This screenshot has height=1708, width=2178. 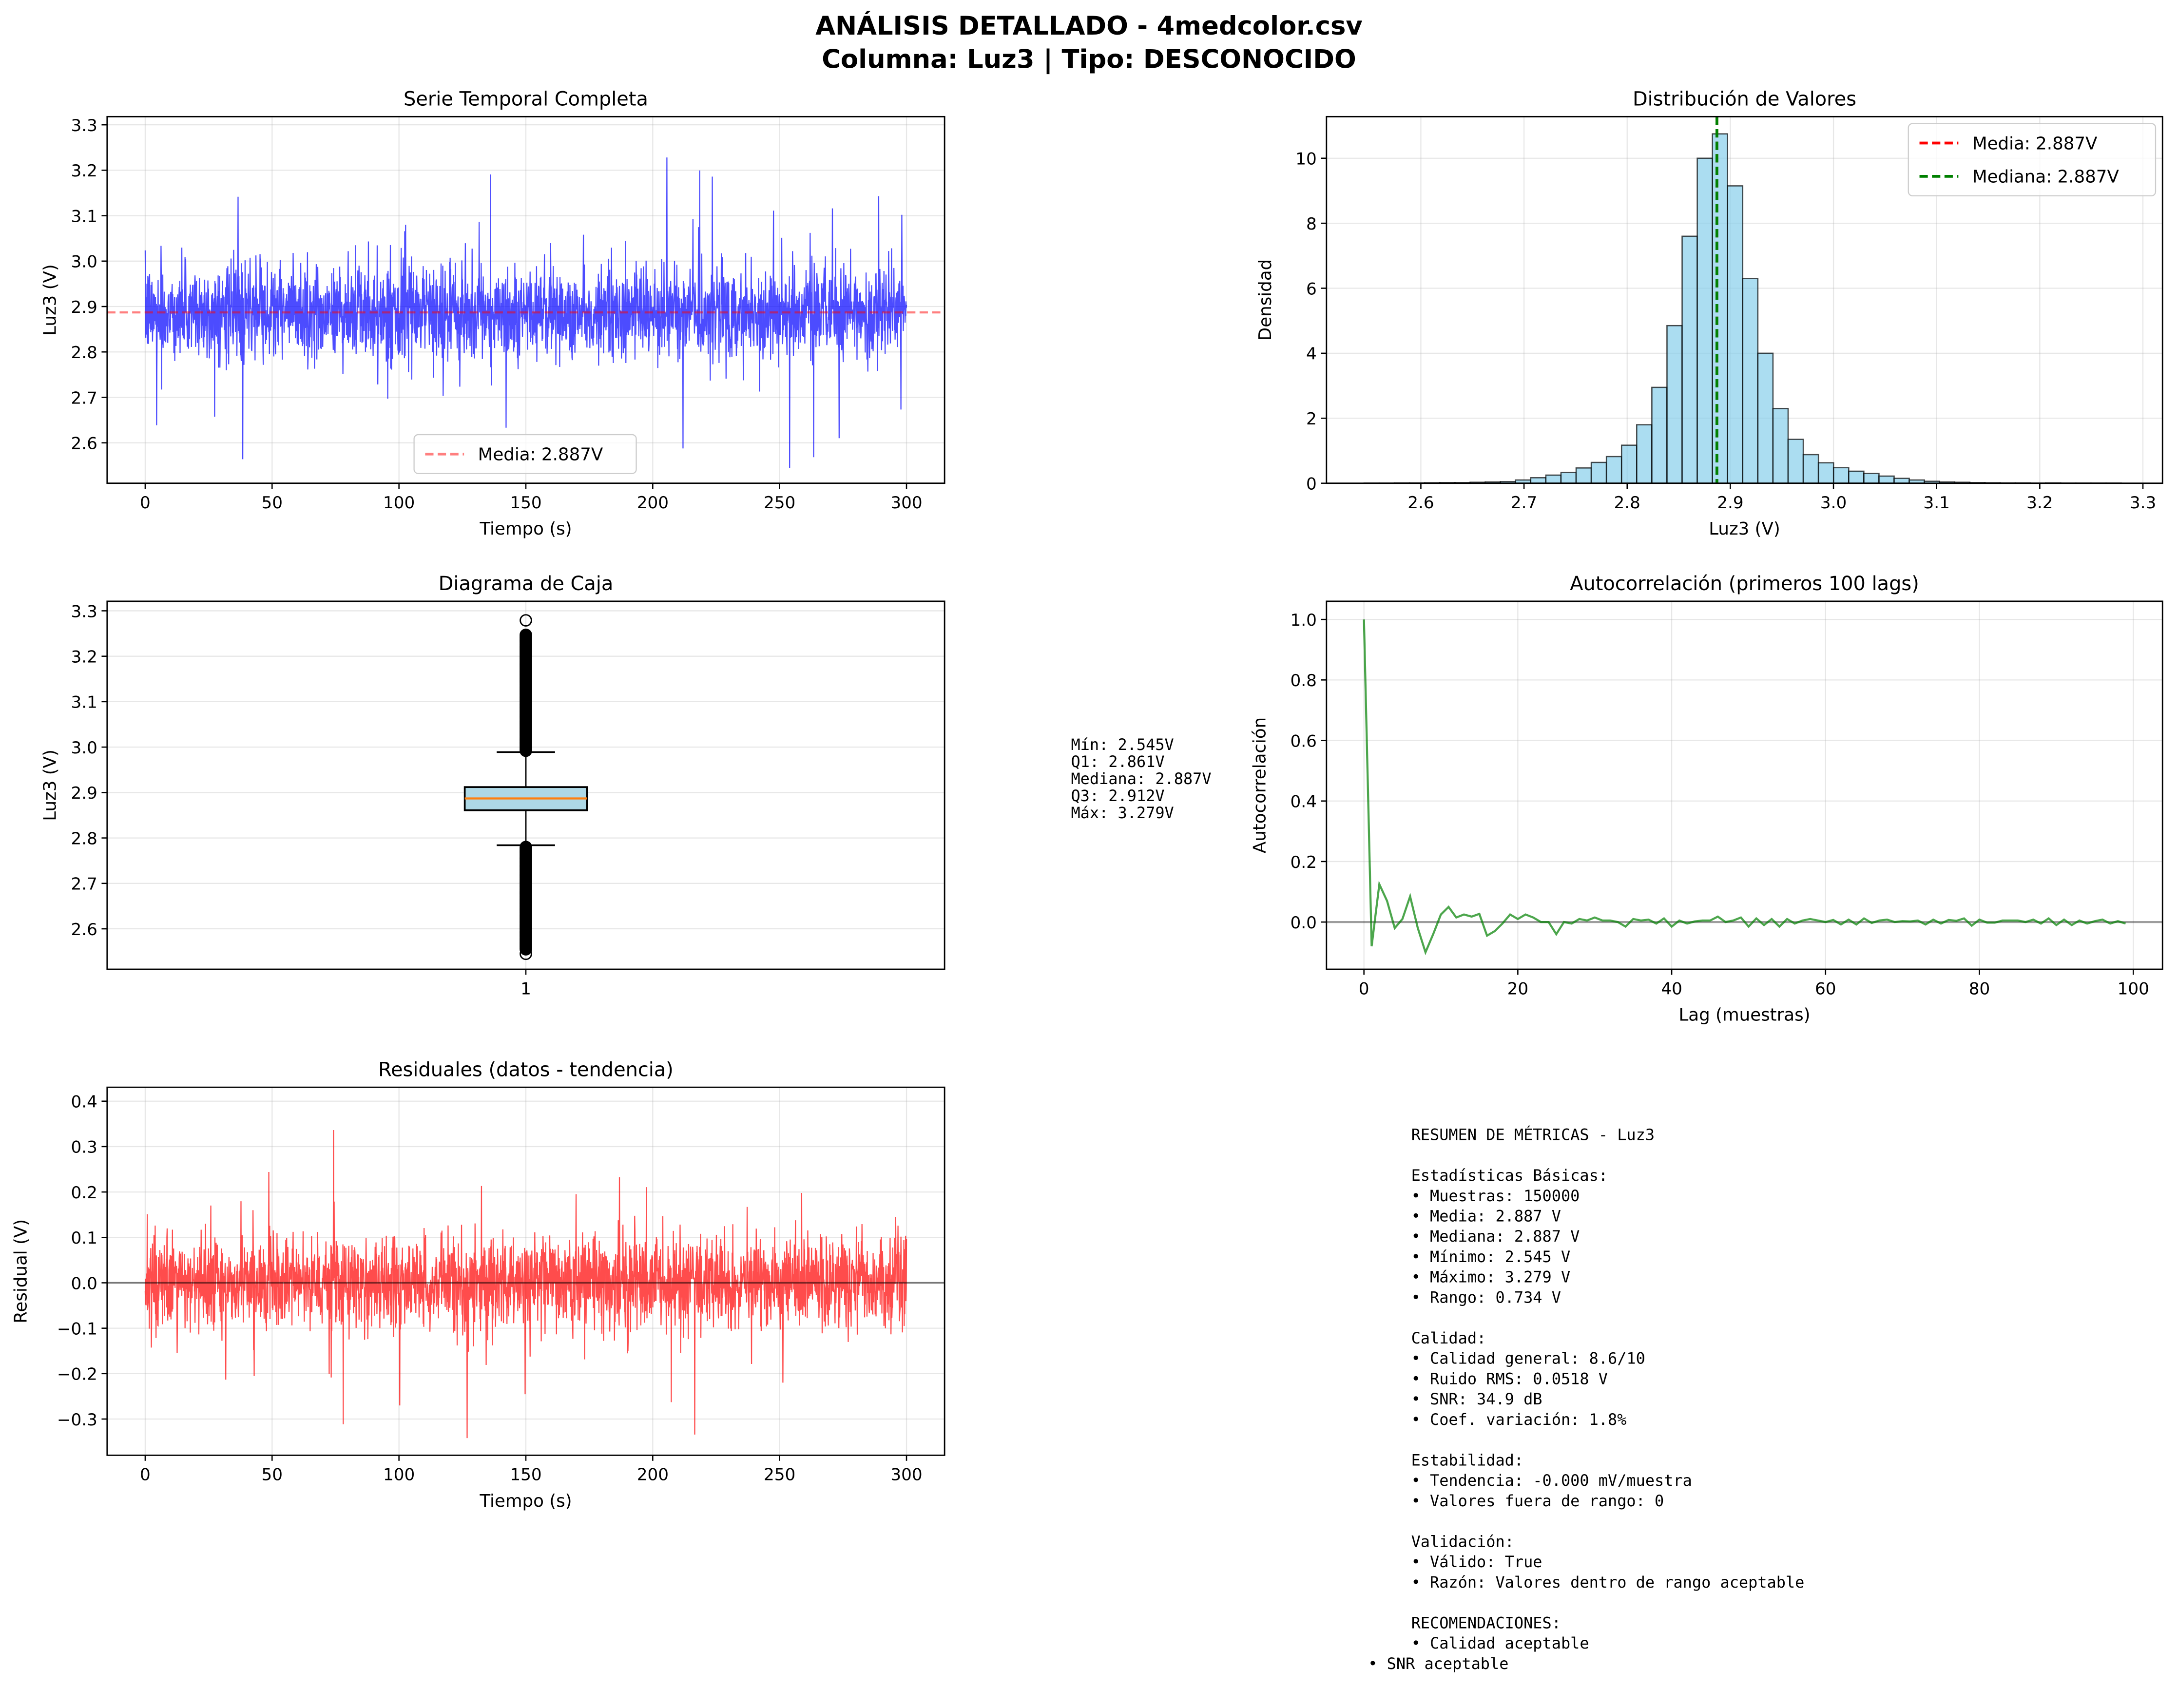 What do you see at coordinates (1495, 1196) in the screenshot?
I see `summary-line: • Muestras: 150000` at bounding box center [1495, 1196].